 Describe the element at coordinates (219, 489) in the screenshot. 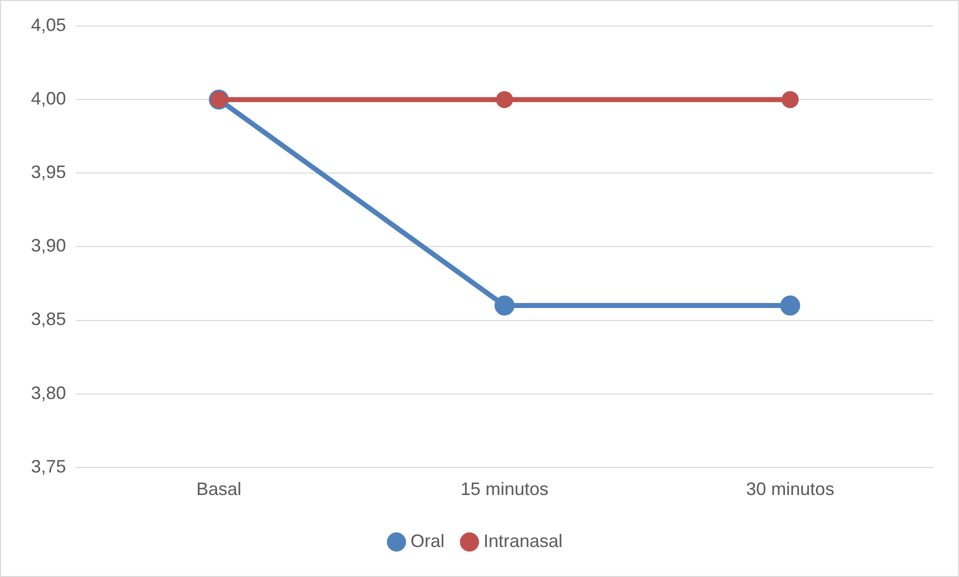

I see `x-tick-label: Basal` at that location.